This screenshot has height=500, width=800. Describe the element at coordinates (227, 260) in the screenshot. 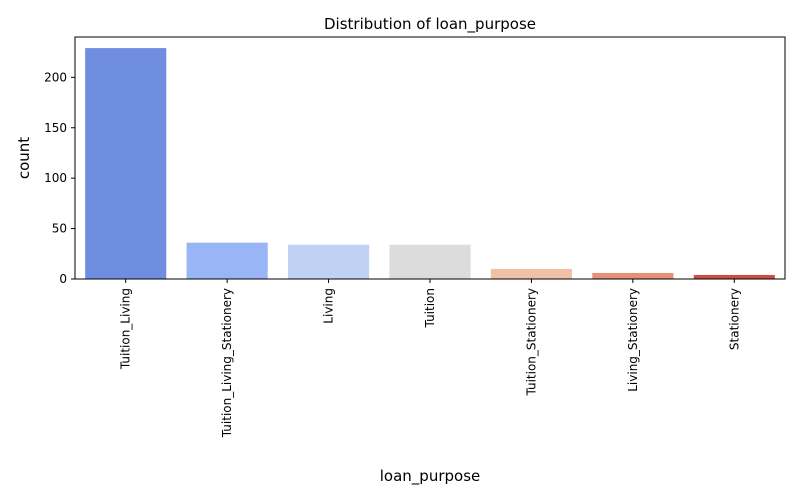

I see `bar-tuition-living-stationery` at that location.